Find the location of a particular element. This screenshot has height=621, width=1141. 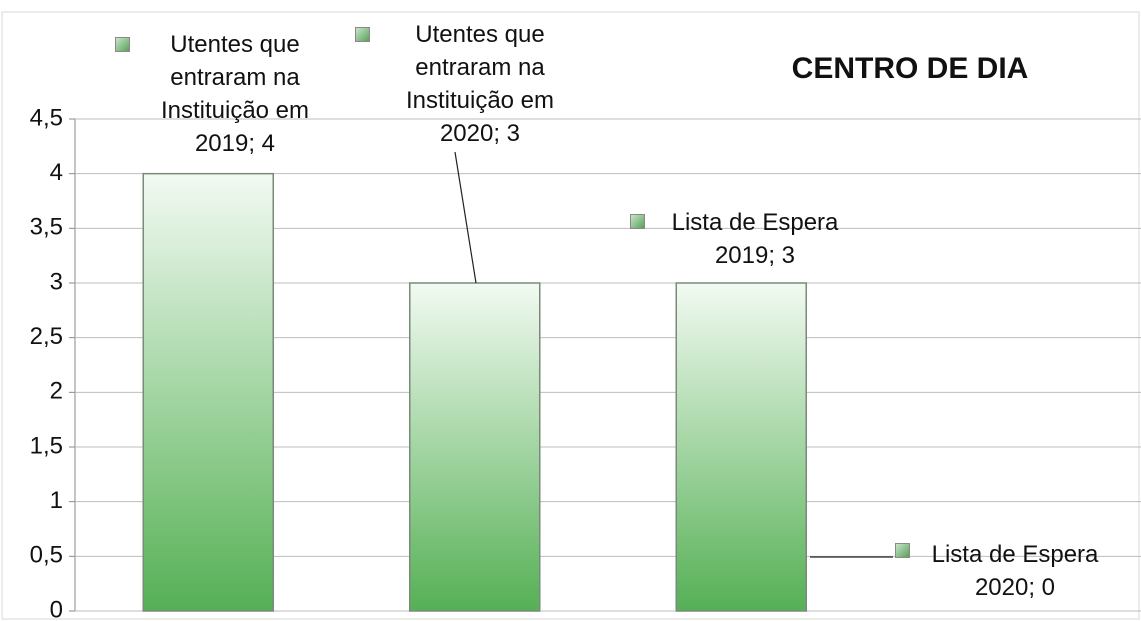

y-tick-label: 3 is located at coordinates (56, 281).